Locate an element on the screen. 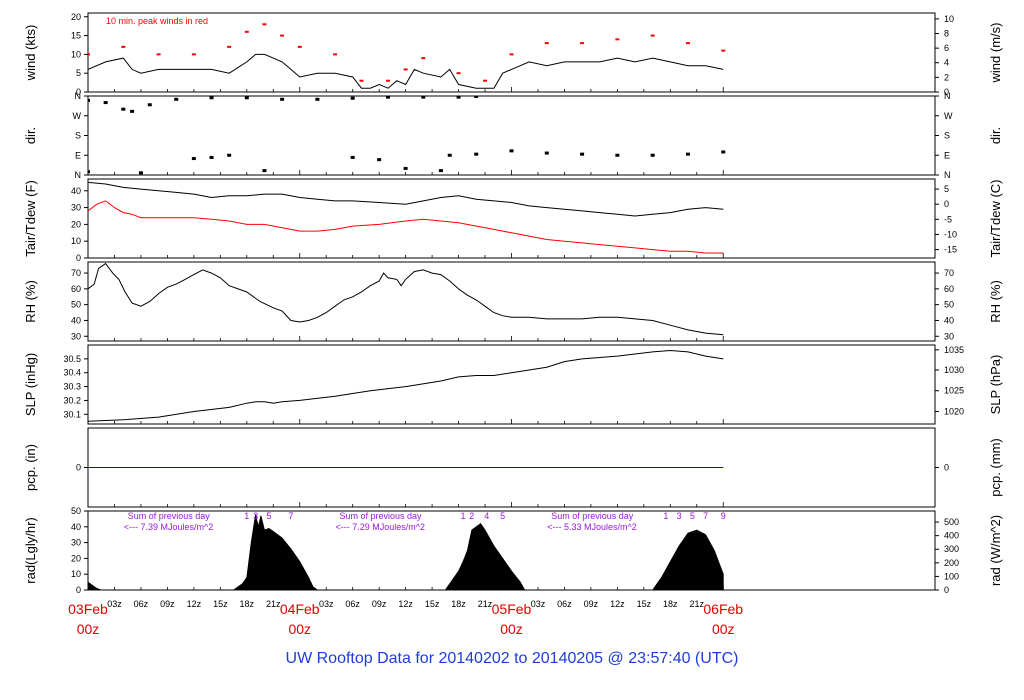  temp-left-tick-label: 0 is located at coordinates (78, 258).